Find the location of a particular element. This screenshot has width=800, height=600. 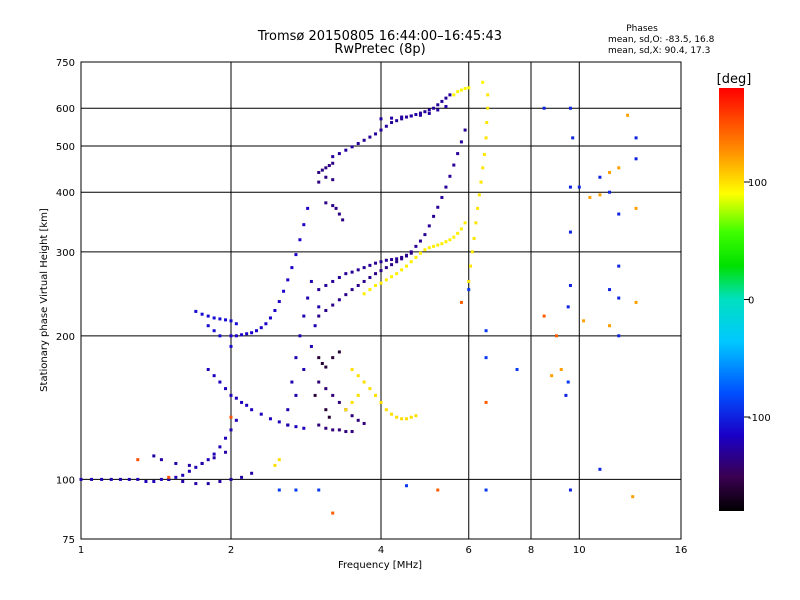

x-tick-label: 16 is located at coordinates (681, 550).